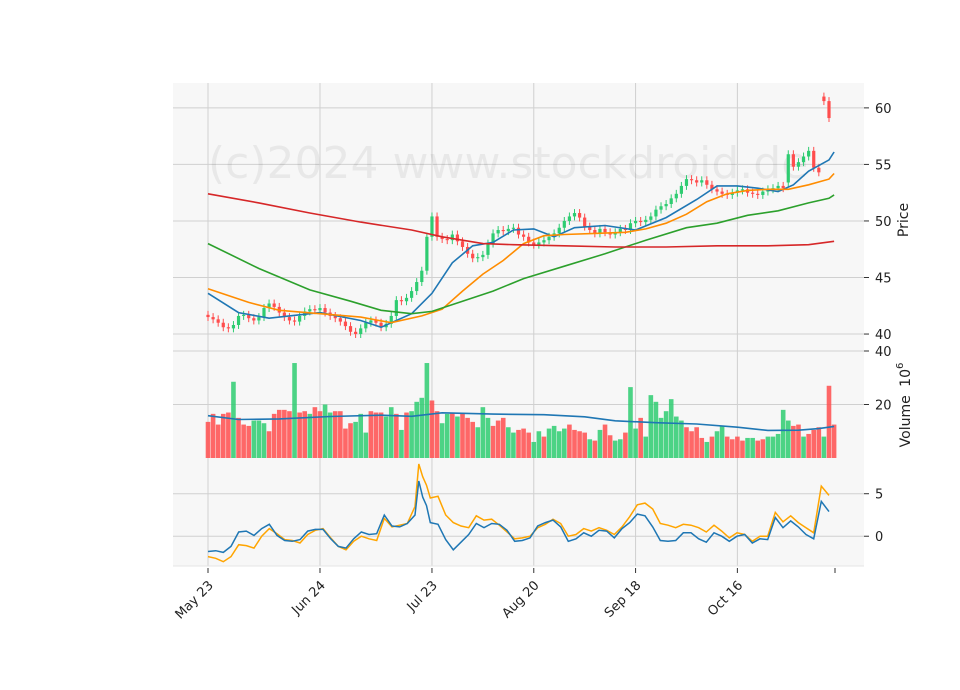 Image resolution: width=960 pixels, height=690 pixels. Describe the element at coordinates (904, 220) in the screenshot. I see `price-axis-label: Price` at that location.